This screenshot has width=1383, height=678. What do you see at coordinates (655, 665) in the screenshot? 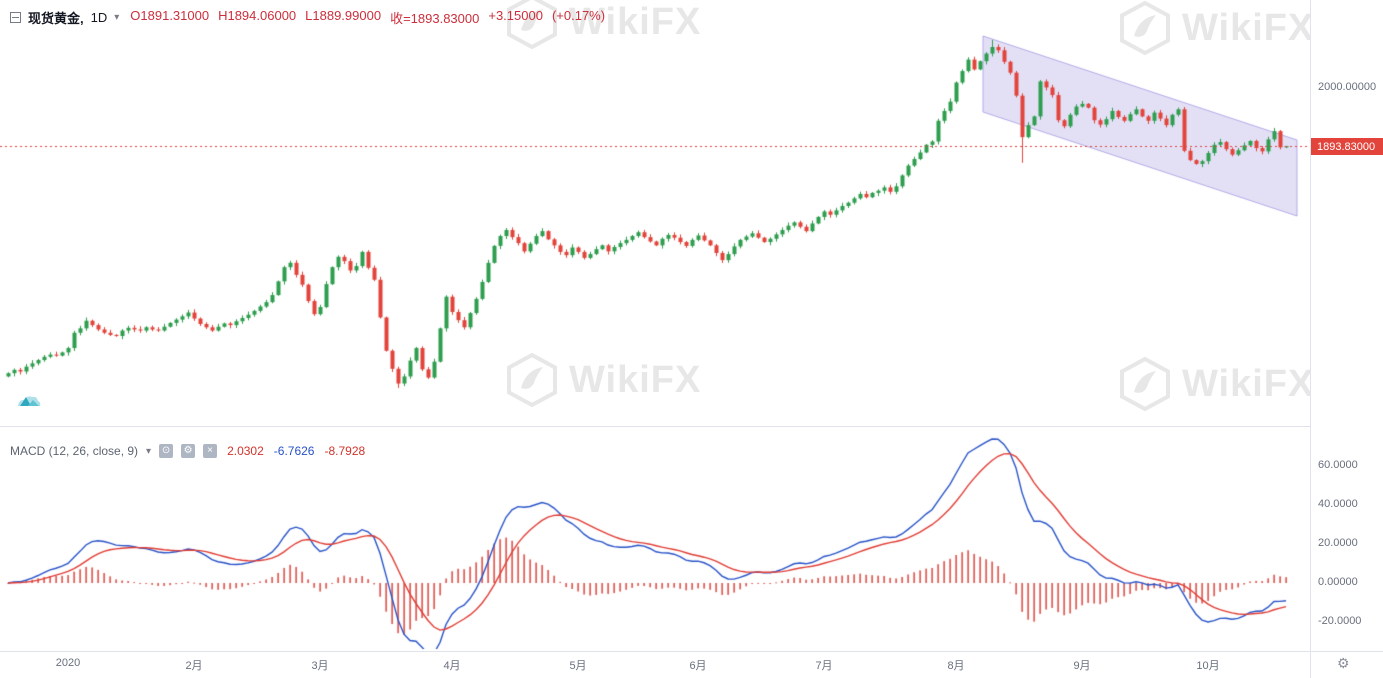
I see `time-axis: 2020 2月 3月 4月 5月 6月 7月 8月 9月 10月` at bounding box center [655, 665].